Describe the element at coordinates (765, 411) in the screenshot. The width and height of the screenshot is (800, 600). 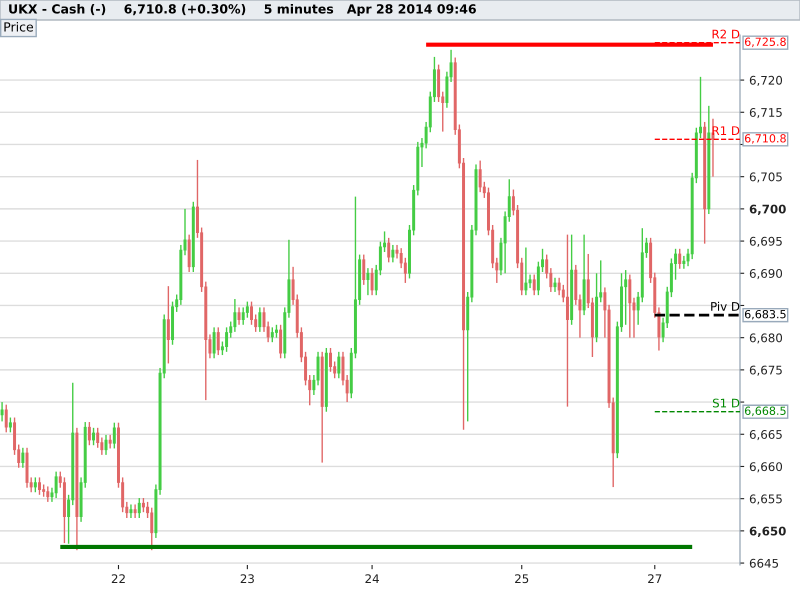
I see `text: 6,668.5` at that location.